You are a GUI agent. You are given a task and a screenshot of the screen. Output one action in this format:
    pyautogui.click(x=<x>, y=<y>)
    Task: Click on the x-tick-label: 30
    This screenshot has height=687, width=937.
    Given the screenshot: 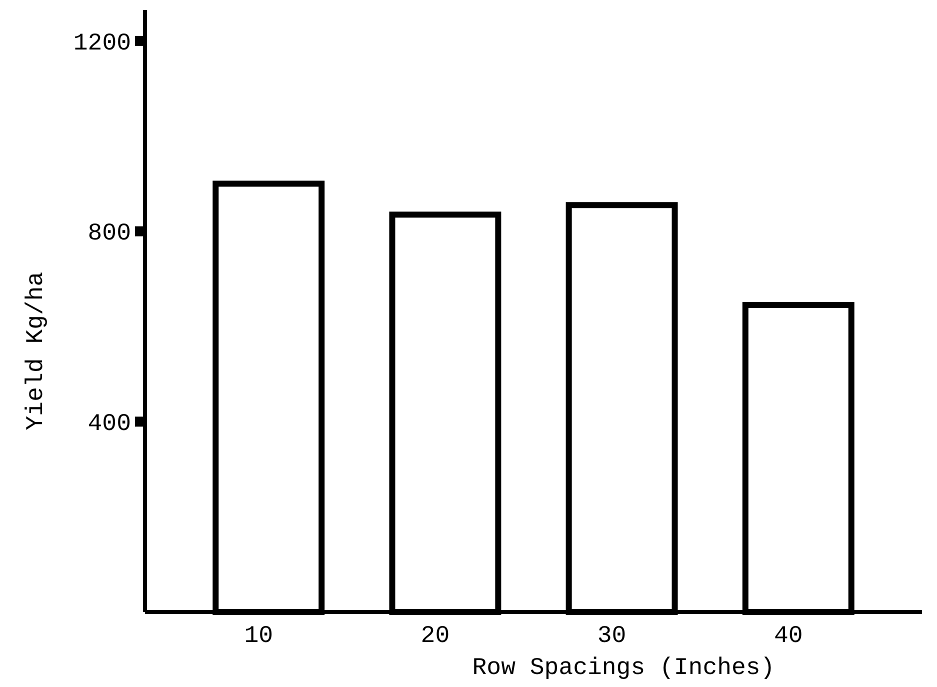 What is the action you would take?
    pyautogui.click(x=611, y=636)
    